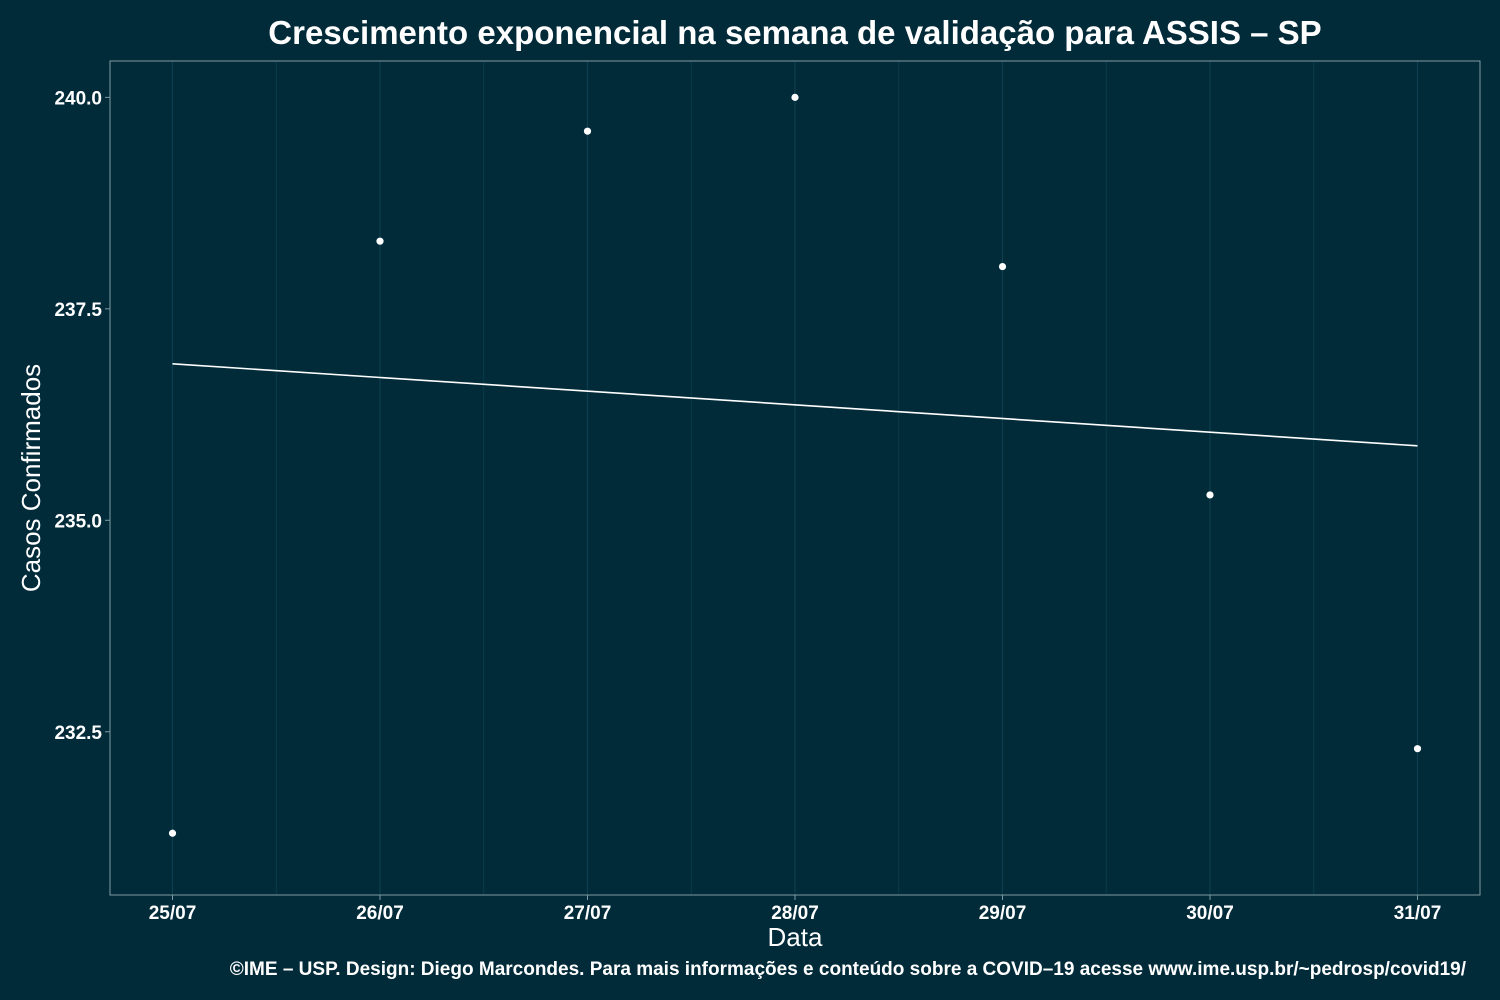 The width and height of the screenshot is (1500, 1000). What do you see at coordinates (78, 733) in the screenshot?
I see `y-tick-label: 232.5` at bounding box center [78, 733].